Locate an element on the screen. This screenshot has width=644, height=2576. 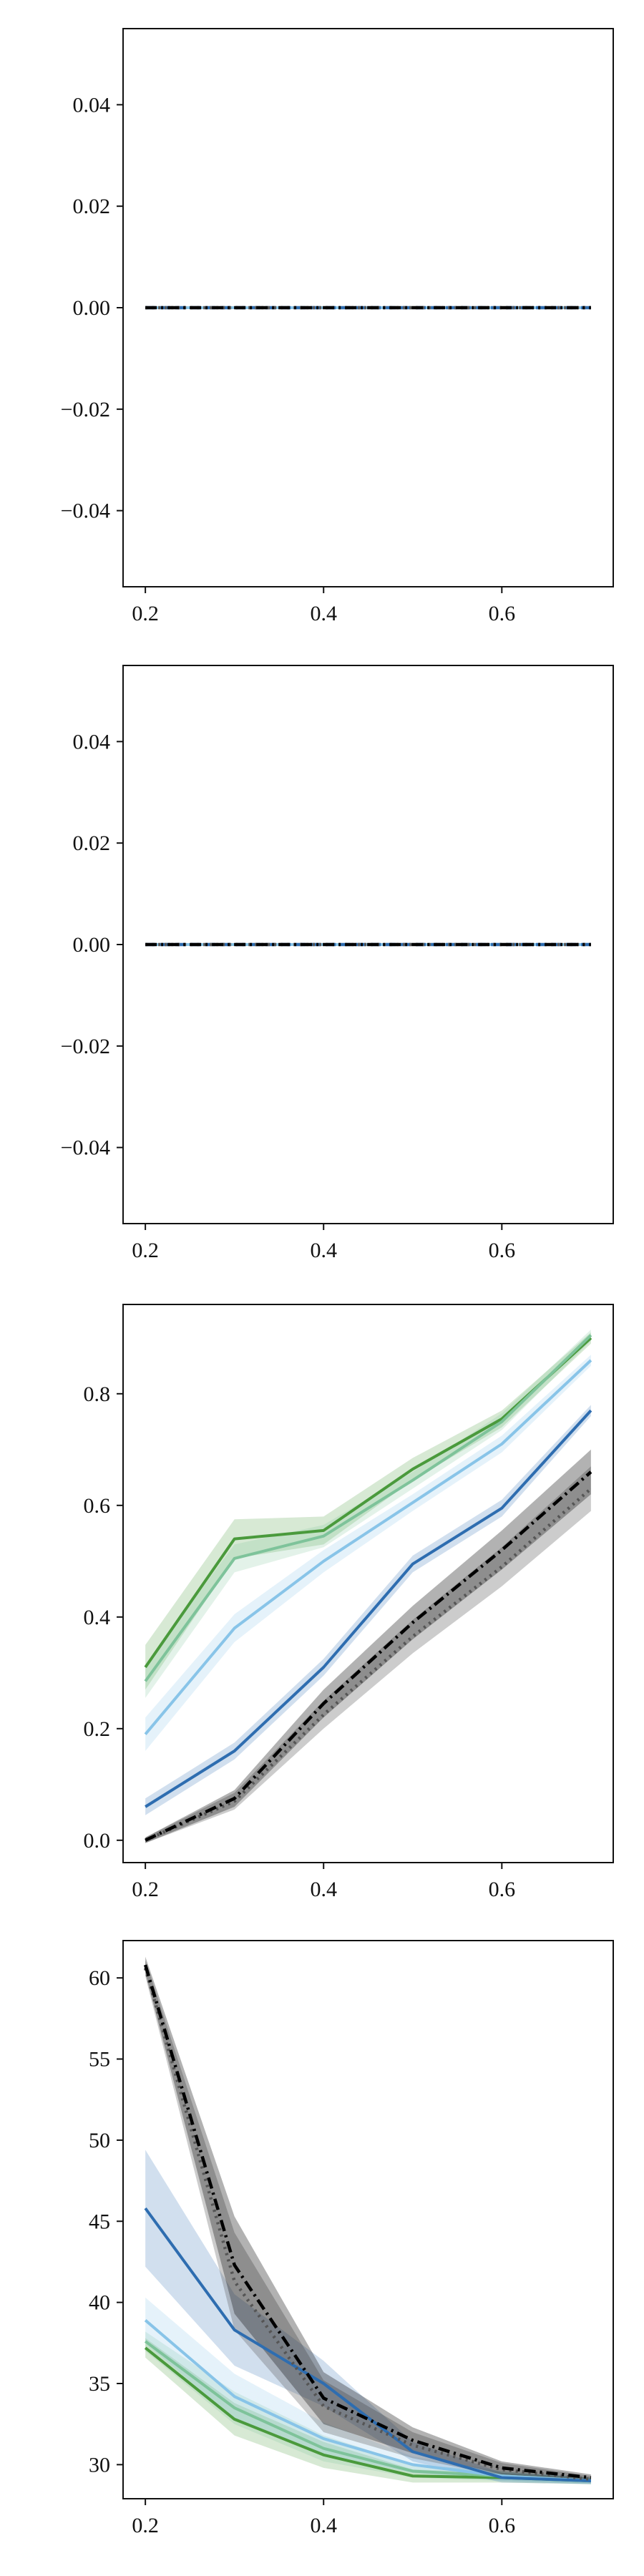
chart4-series-3-band is located at coordinates (368, 2390).